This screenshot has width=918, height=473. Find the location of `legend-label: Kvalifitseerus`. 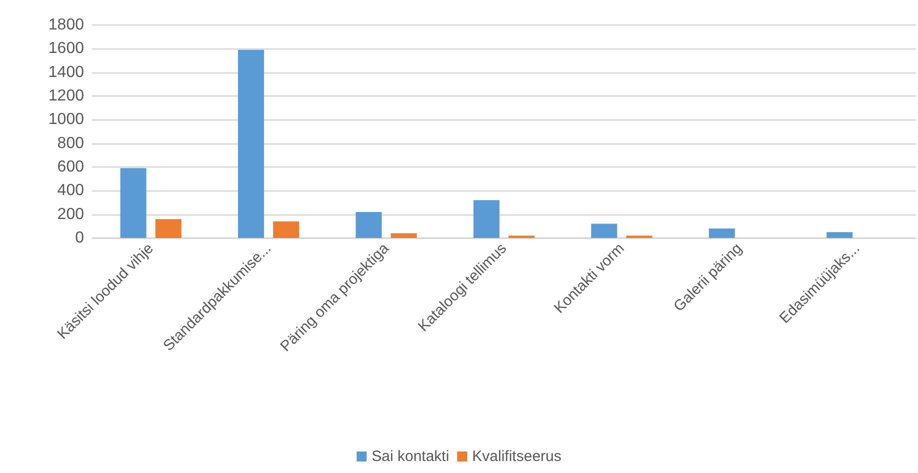

legend-label: Kvalifitseerus is located at coordinates (517, 456).